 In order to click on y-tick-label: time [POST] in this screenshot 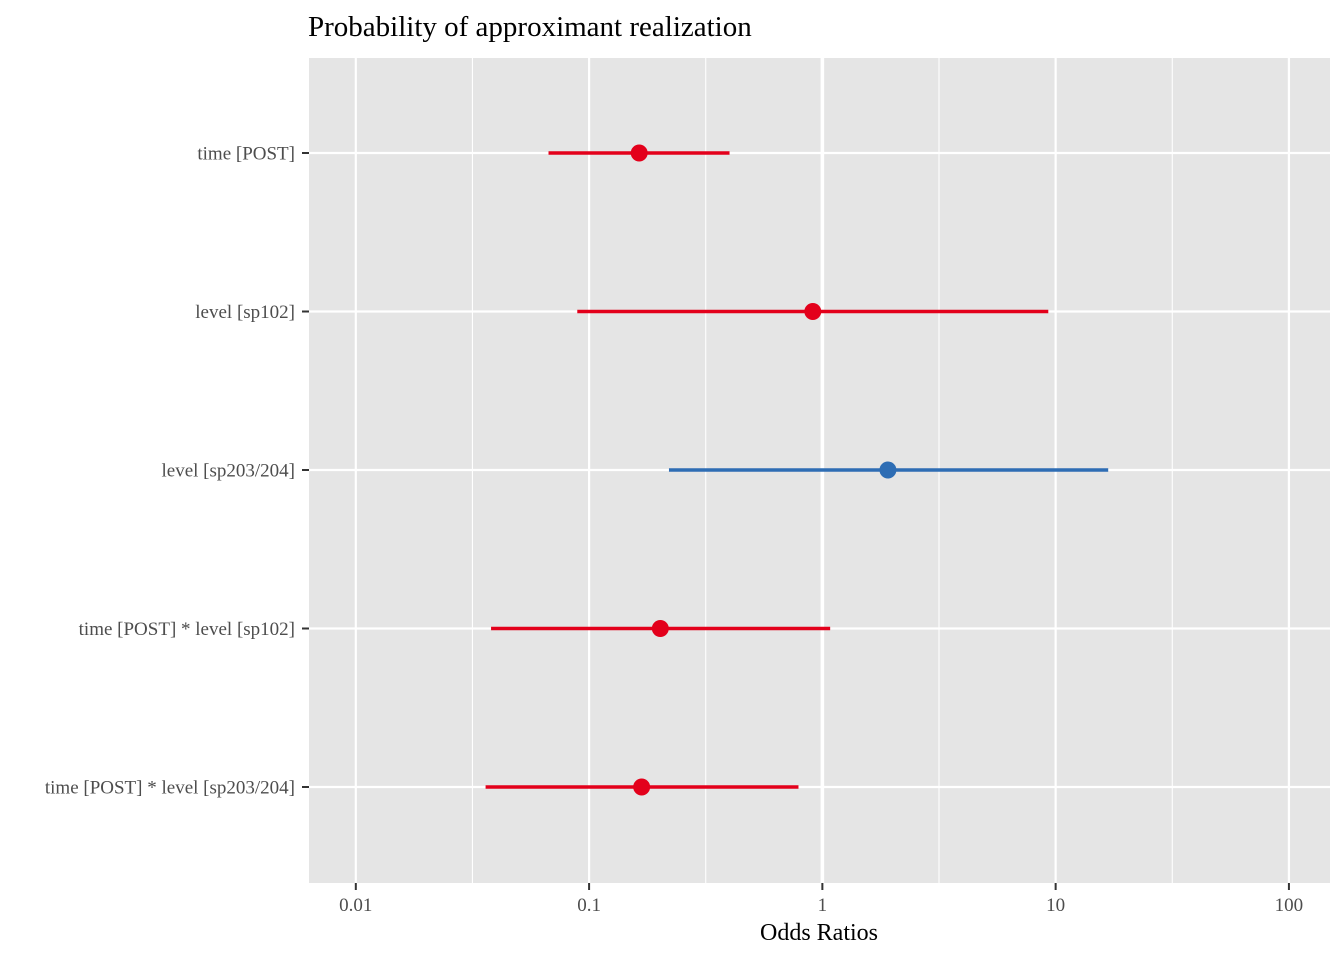, I will do `click(246, 154)`.